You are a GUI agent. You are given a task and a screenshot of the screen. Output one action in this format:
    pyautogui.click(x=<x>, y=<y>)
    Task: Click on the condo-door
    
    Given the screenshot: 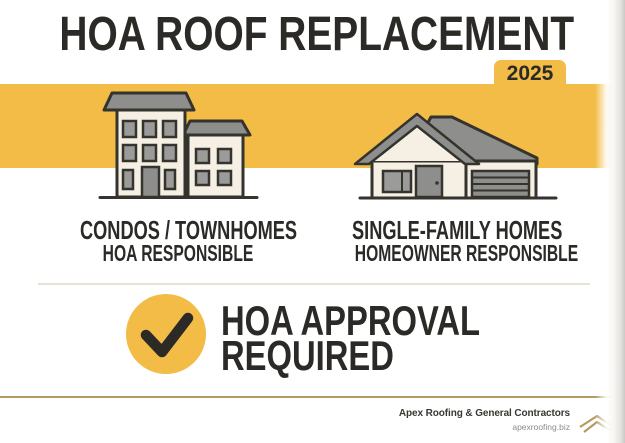 What is the action you would take?
    pyautogui.click(x=150, y=182)
    